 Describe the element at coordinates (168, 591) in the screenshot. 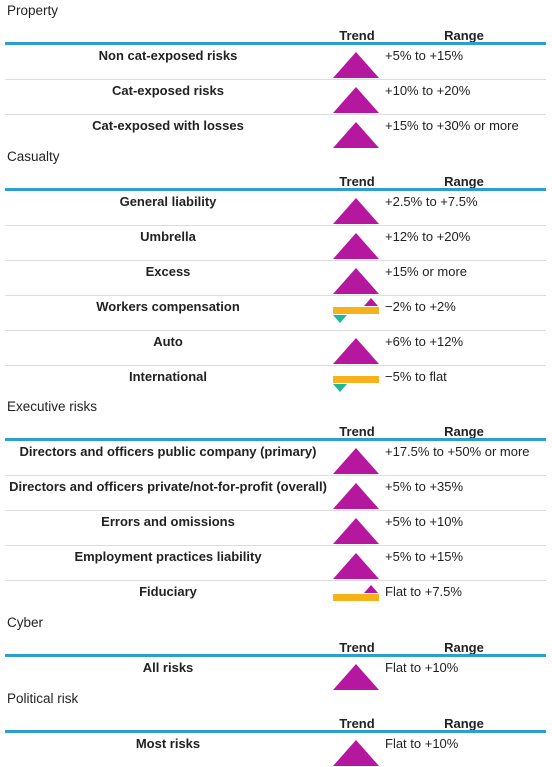

I see `row-label: Fiduciary` at that location.